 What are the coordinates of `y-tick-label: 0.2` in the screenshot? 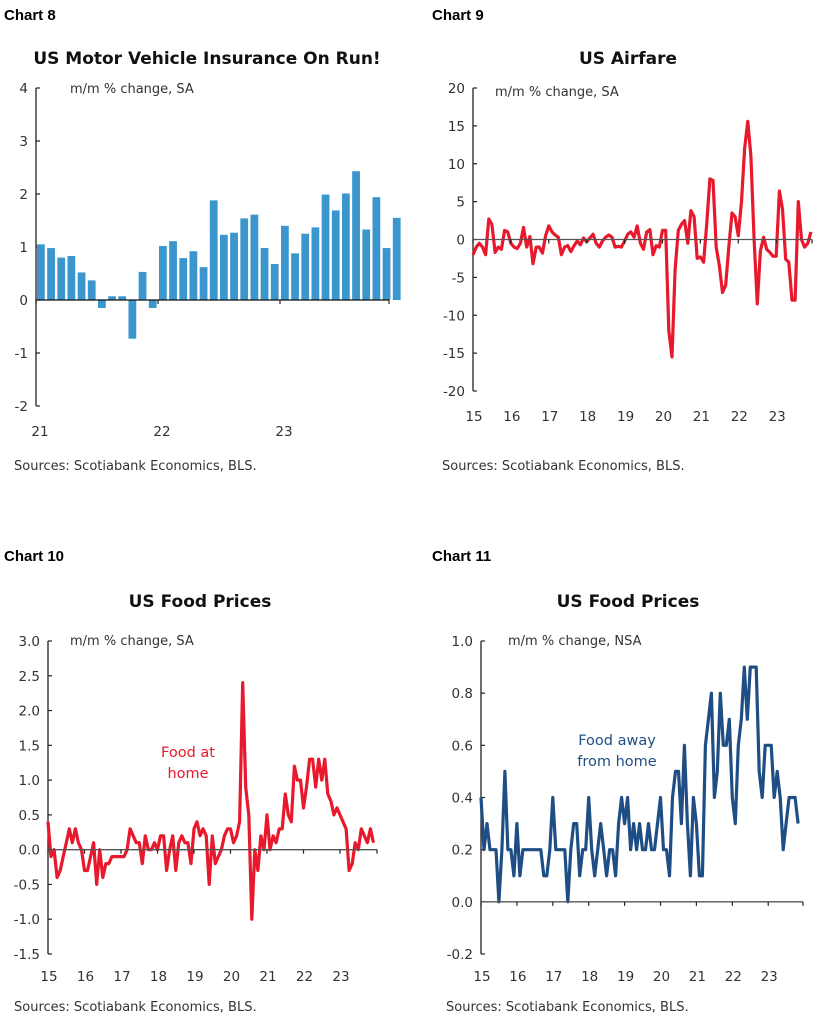 It's located at (462, 851).